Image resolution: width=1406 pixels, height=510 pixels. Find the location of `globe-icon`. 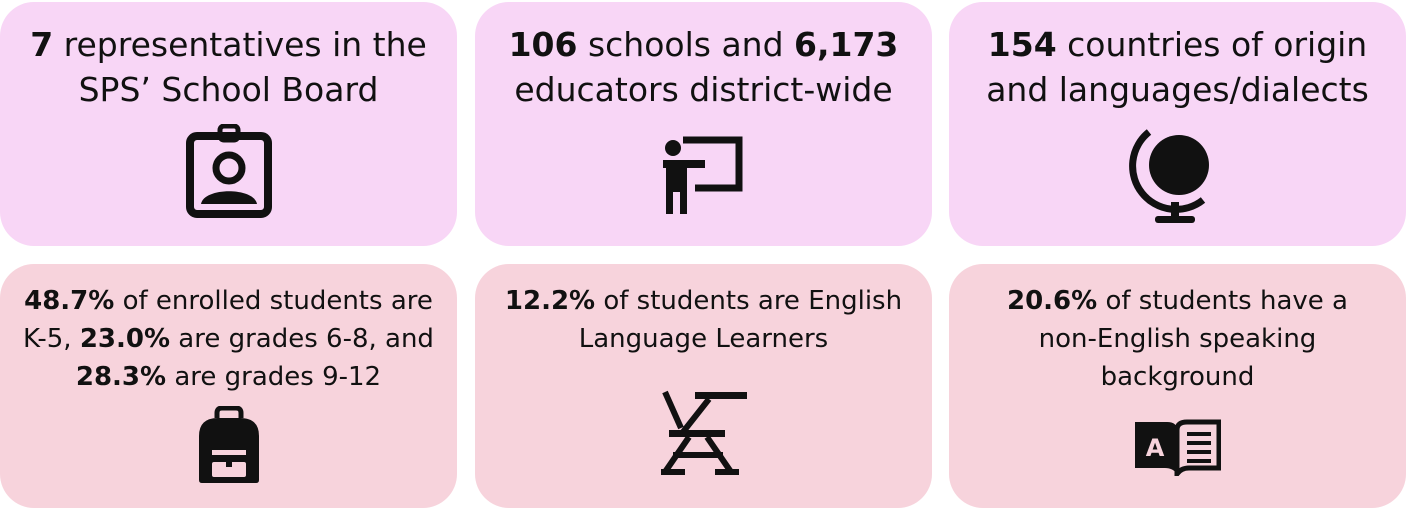

globe-icon is located at coordinates (1169, 176).